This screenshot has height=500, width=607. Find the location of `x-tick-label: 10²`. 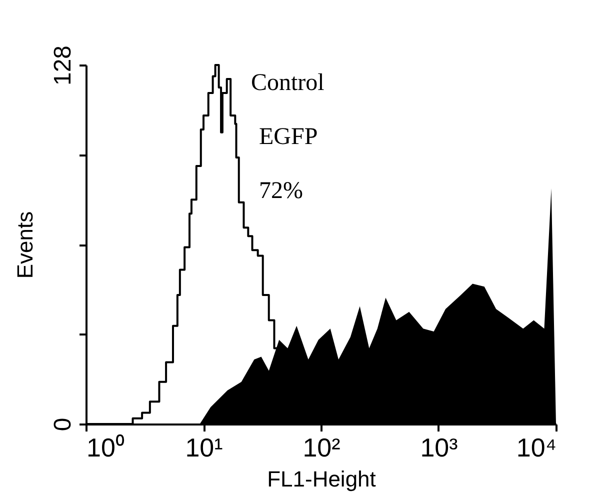

x-tick-label: 10² is located at coordinates (321, 447).